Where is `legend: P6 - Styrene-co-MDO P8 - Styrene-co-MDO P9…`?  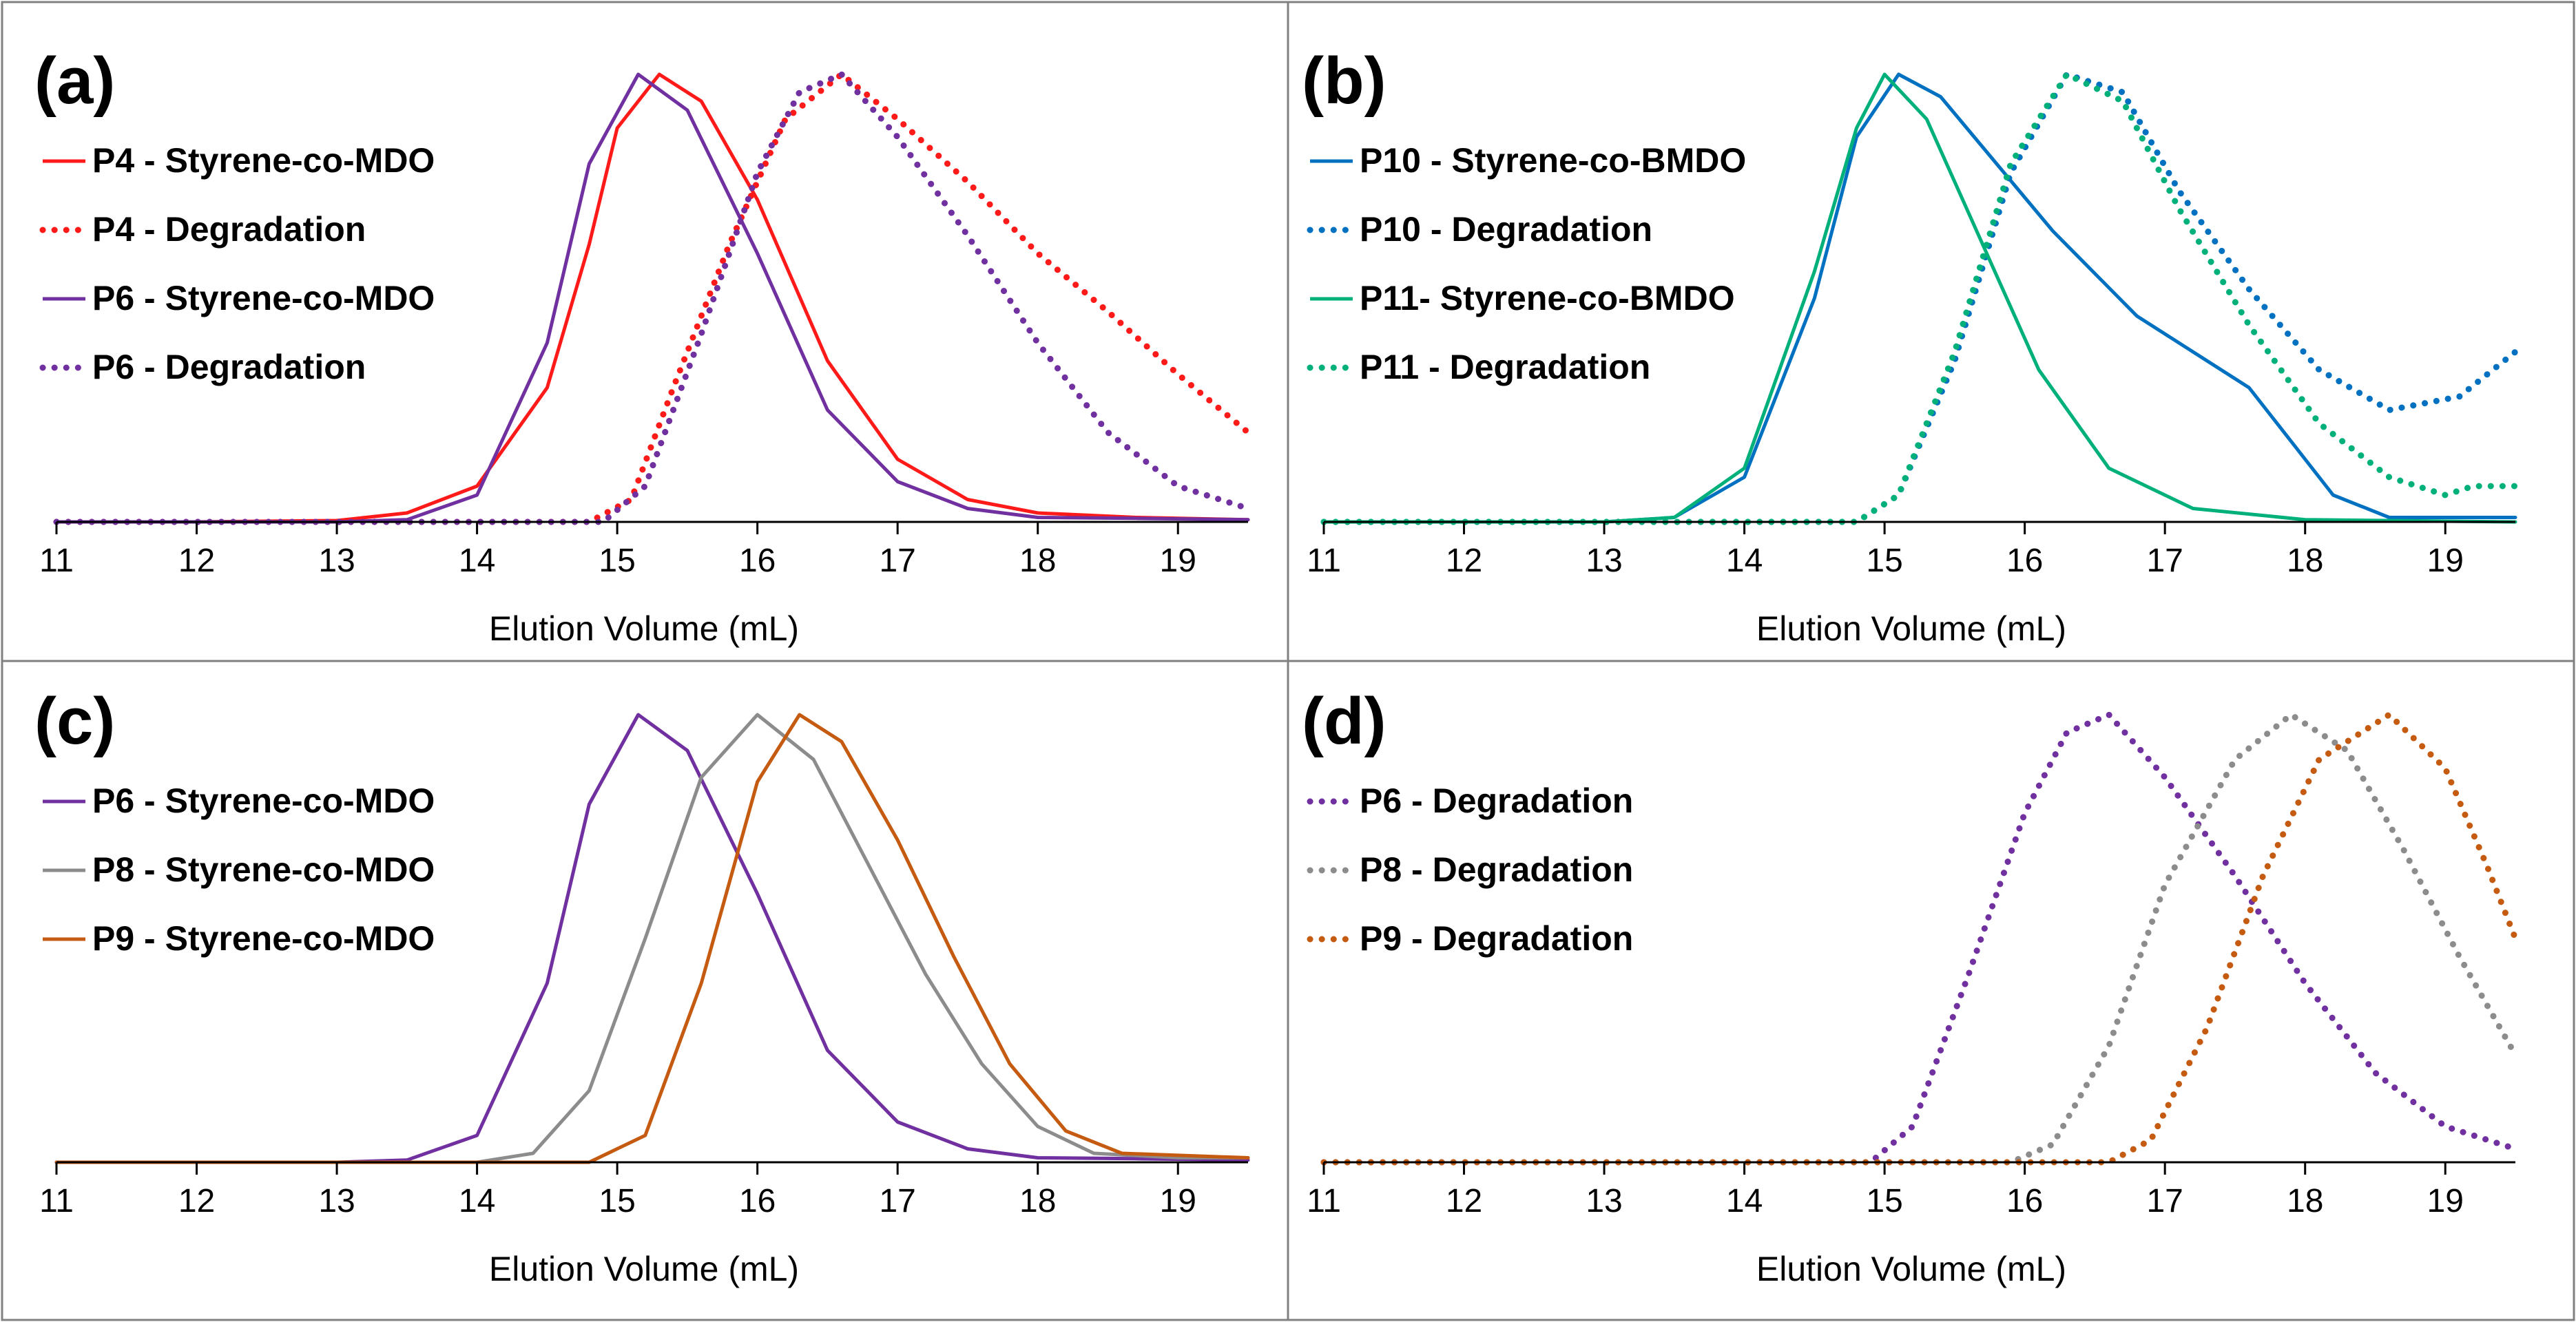 legend: P6 - Styrene-co-MDO P8 - Styrene-co-MDO P9… is located at coordinates (239, 869).